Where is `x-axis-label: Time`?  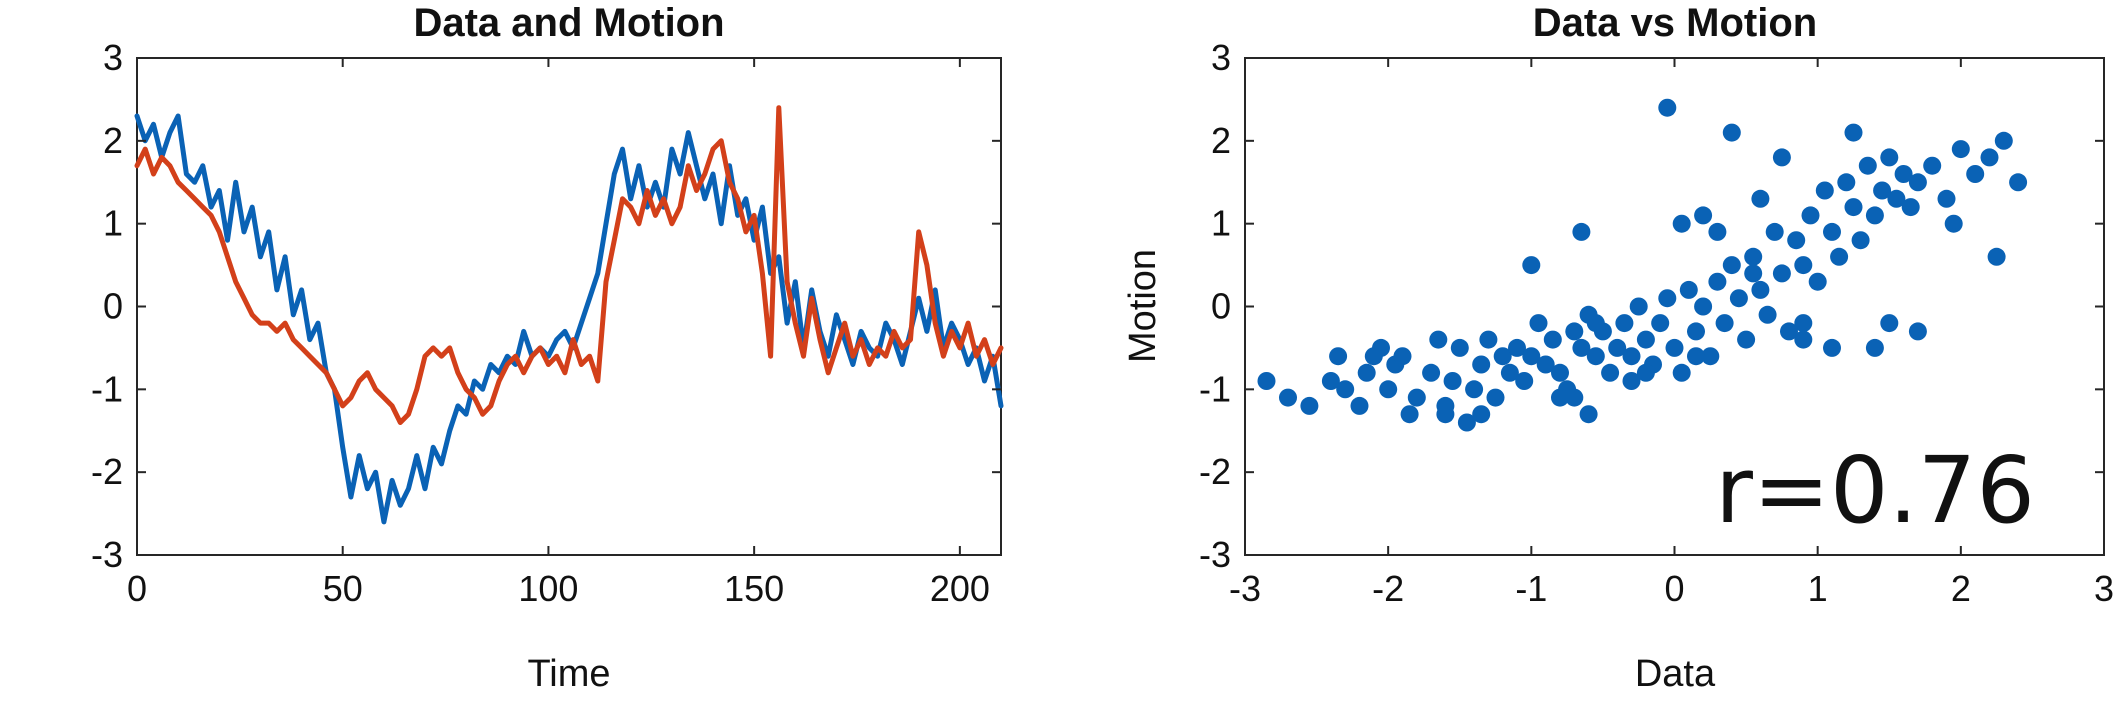 x-axis-label: Time is located at coordinates (568, 674).